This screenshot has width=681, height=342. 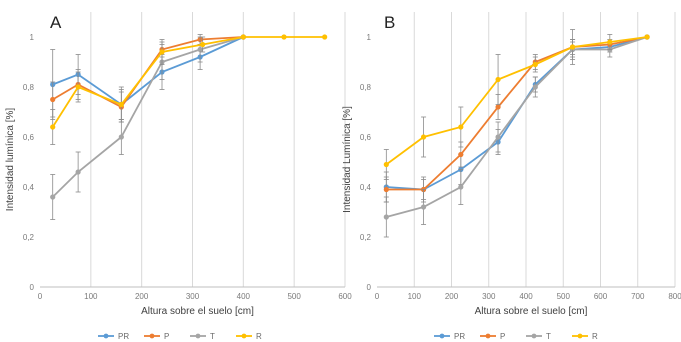 I want to click on y-axis-title: Intensidad Lumínica [%], so click(x=347, y=159).